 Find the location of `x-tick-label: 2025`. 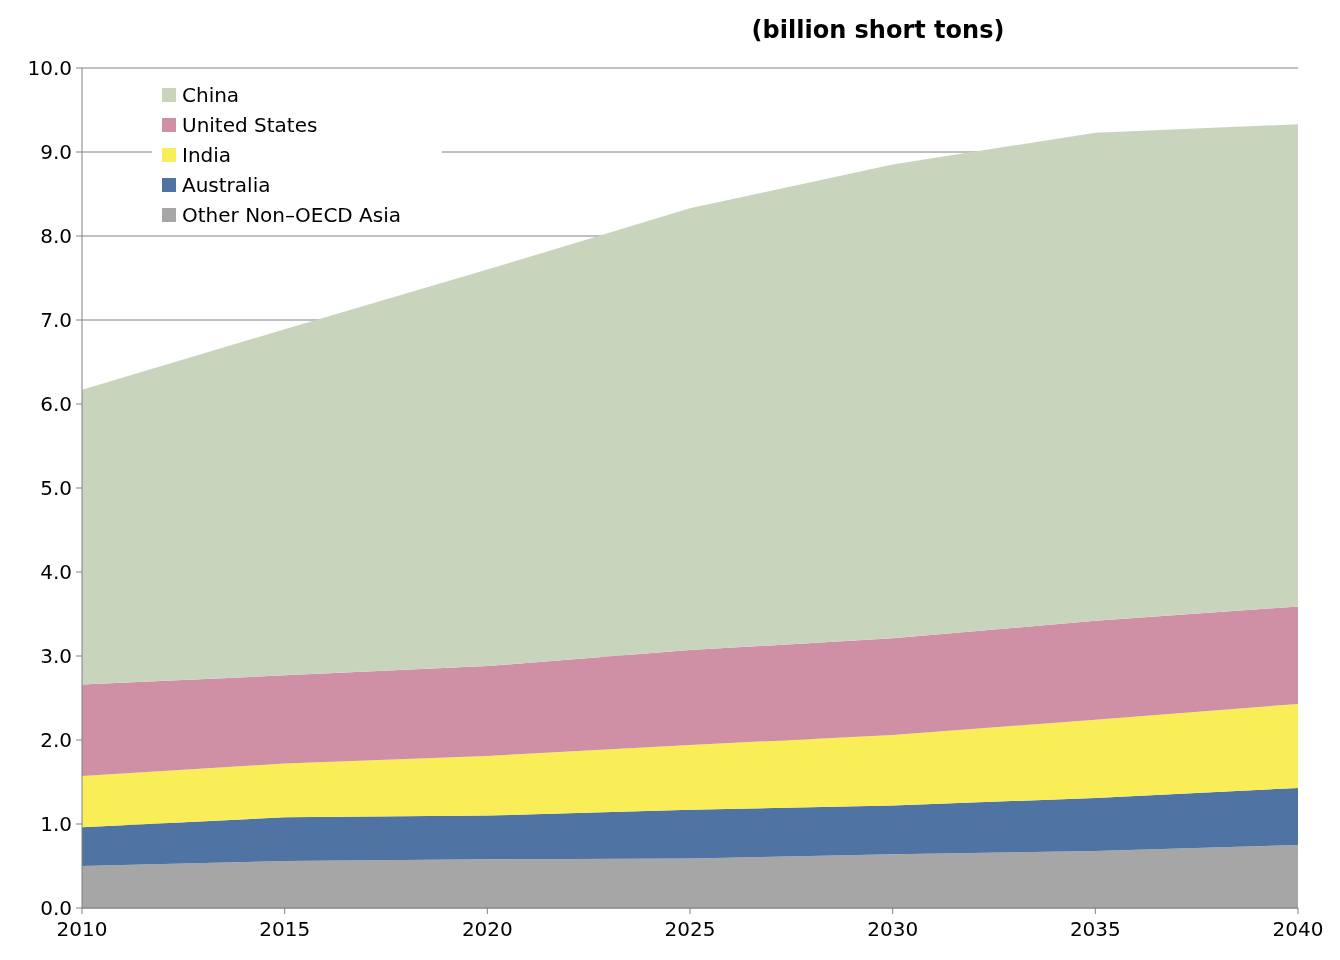

x-tick-label: 2025 is located at coordinates (690, 929).